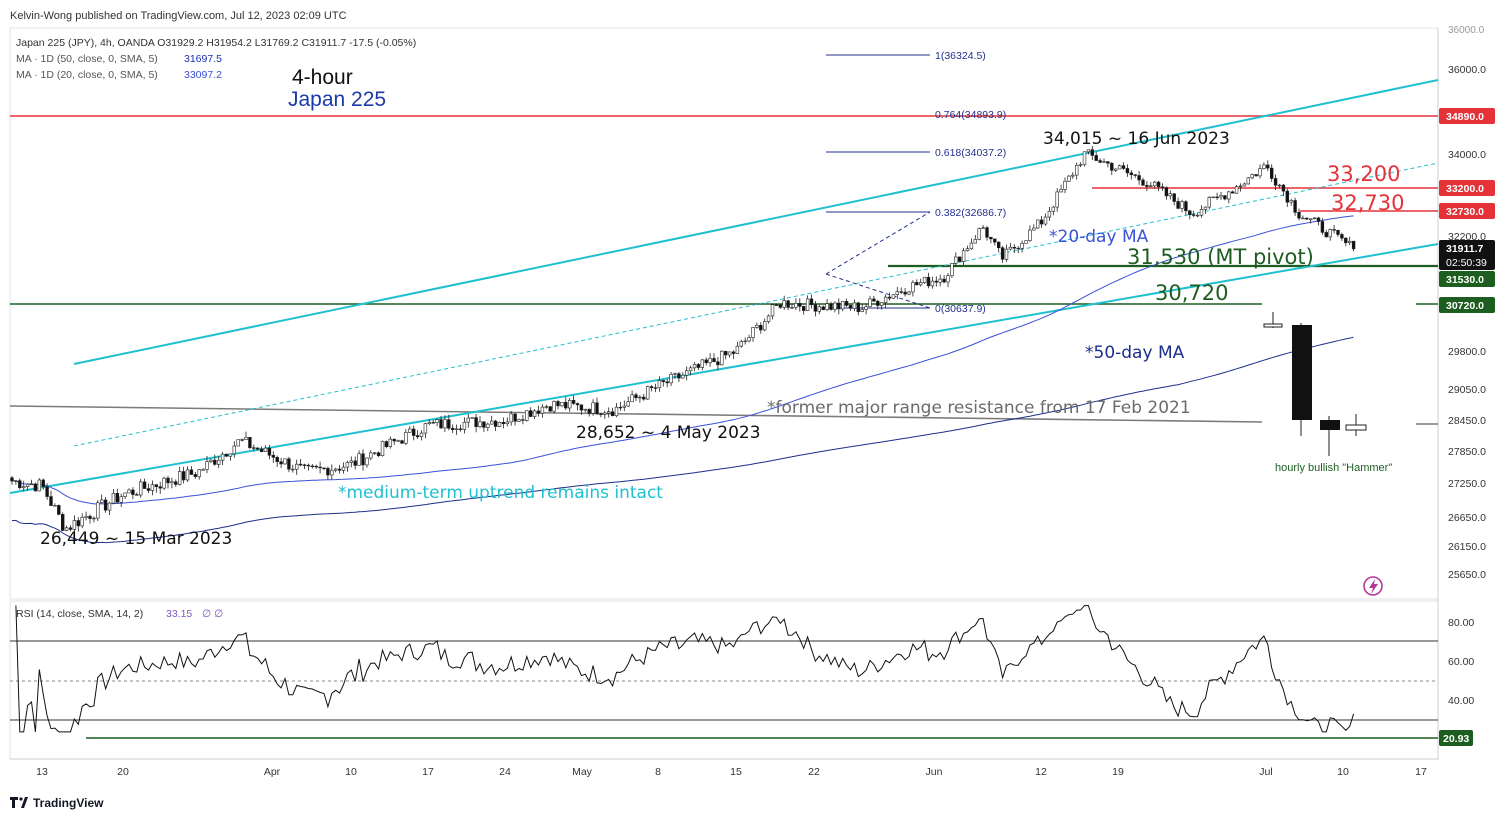 This screenshot has height=820, width=1507. I want to click on annotation-ma50: *50-day MA, so click(1135, 353).